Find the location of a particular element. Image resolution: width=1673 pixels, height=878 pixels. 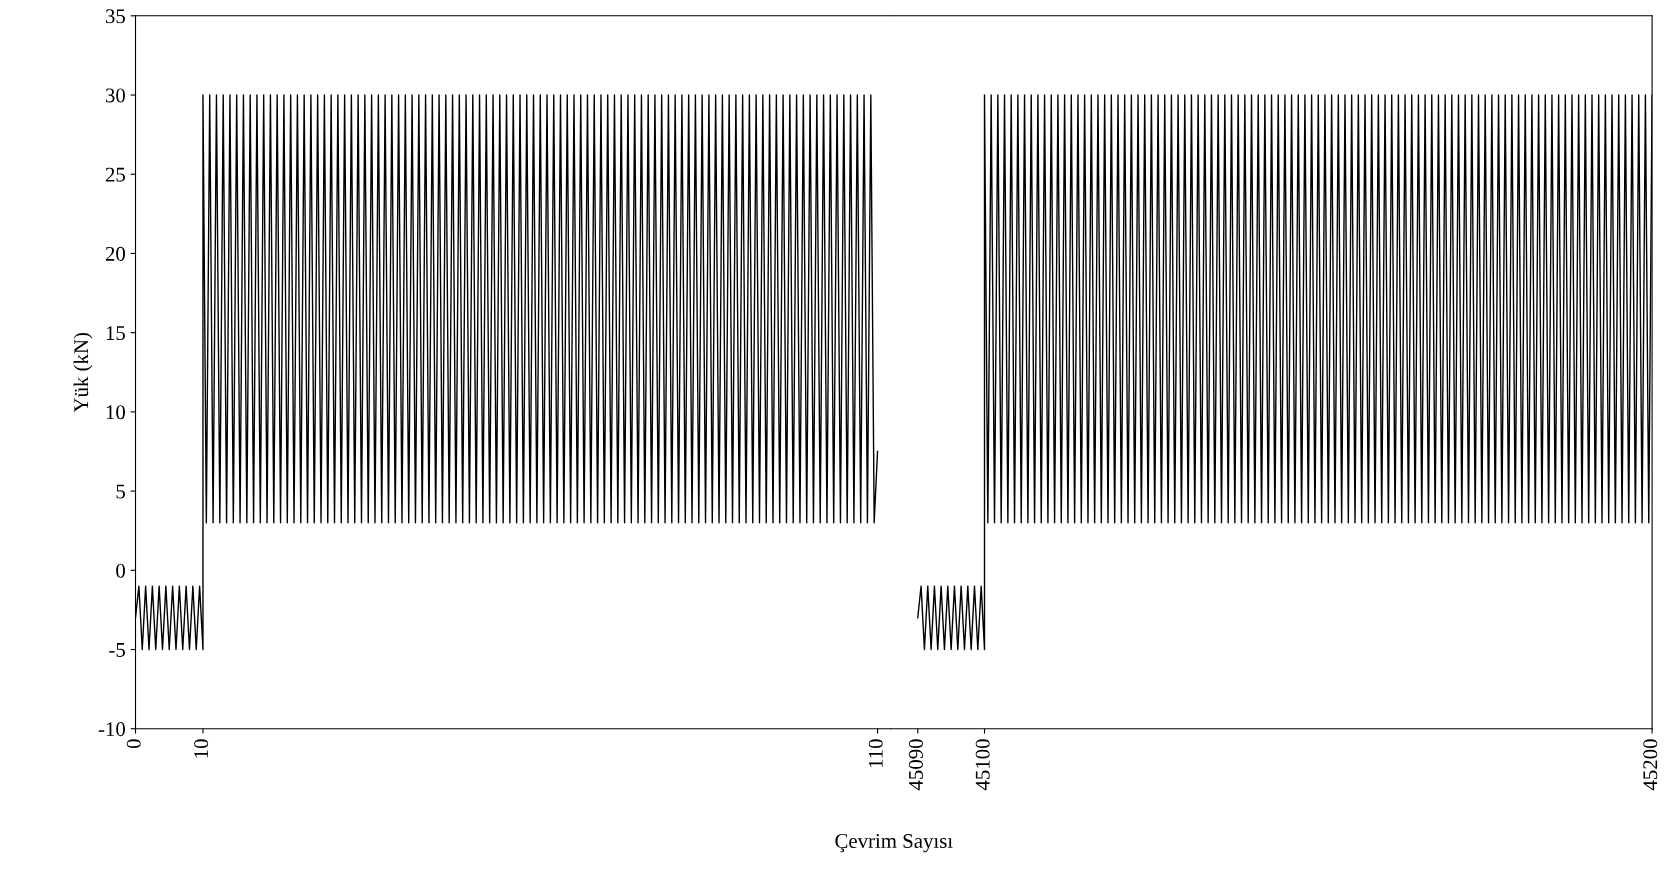

y-tick-label: 10 is located at coordinates (115, 412).